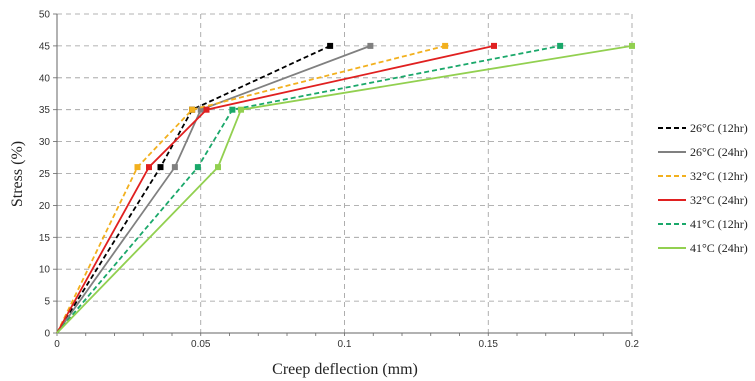 The width and height of the screenshot is (755, 381). What do you see at coordinates (45, 142) in the screenshot?
I see `y-tick-label: 30` at bounding box center [45, 142].